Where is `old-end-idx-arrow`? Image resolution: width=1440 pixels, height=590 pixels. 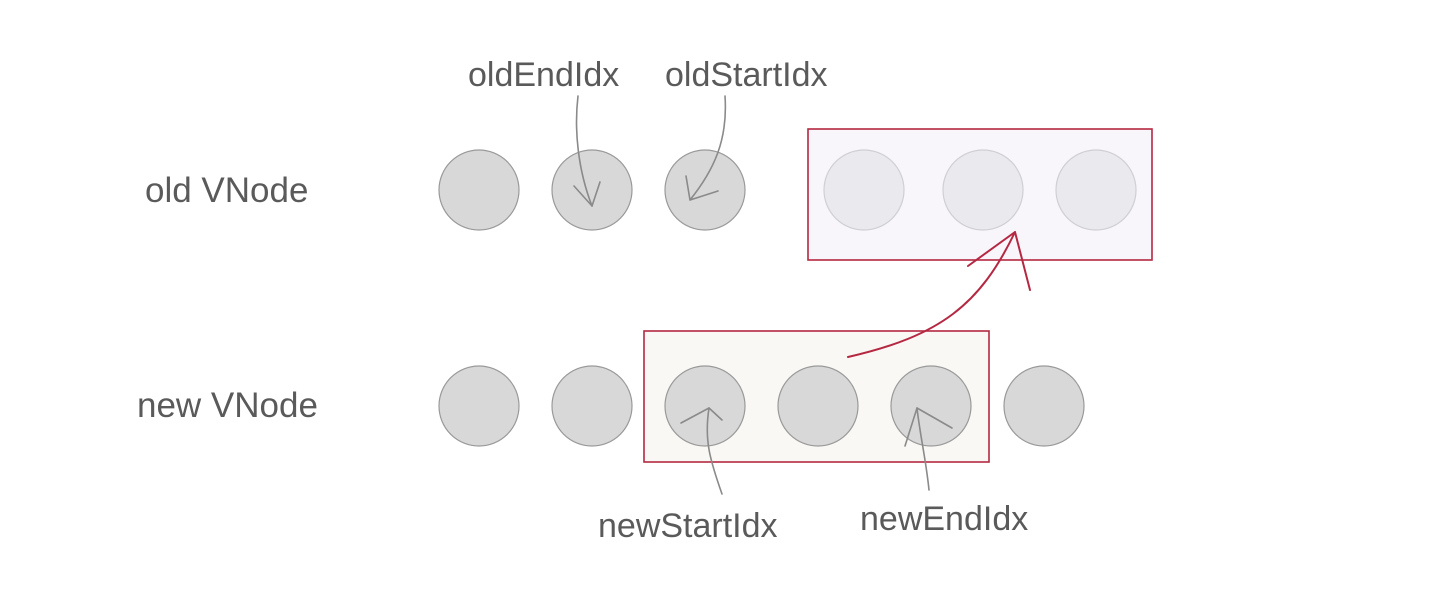 old-end-idx-arrow is located at coordinates (587, 151).